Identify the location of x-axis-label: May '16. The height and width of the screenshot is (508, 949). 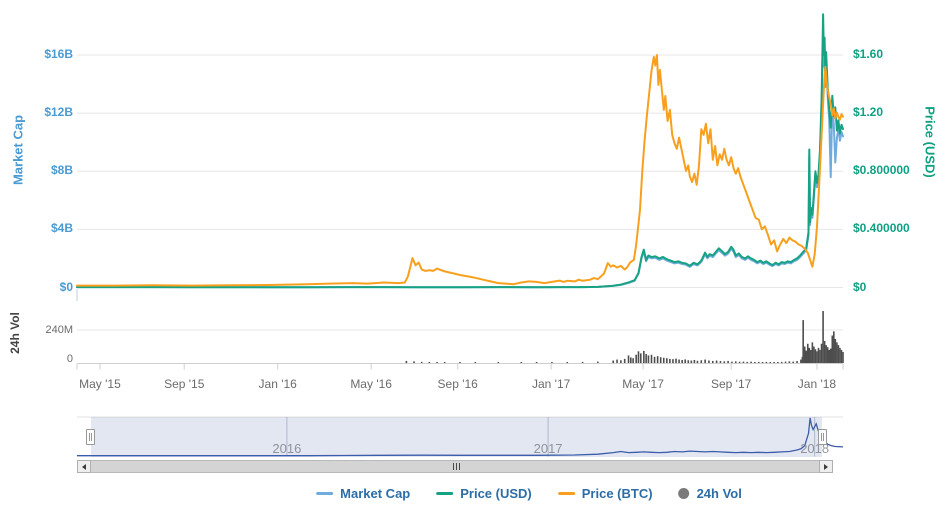
(371, 384).